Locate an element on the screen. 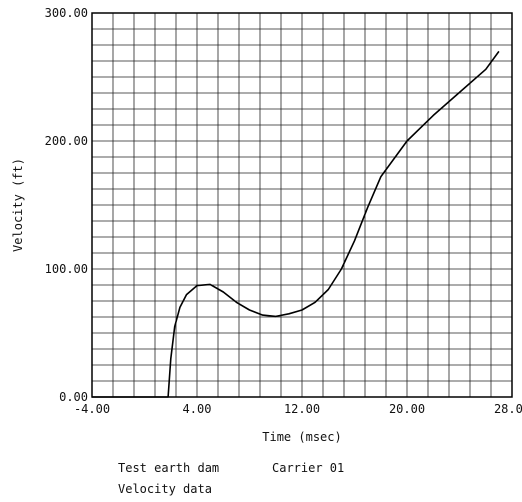 The height and width of the screenshot is (502, 522). y-axis-label: Velocity (ft) is located at coordinates (18, 205).